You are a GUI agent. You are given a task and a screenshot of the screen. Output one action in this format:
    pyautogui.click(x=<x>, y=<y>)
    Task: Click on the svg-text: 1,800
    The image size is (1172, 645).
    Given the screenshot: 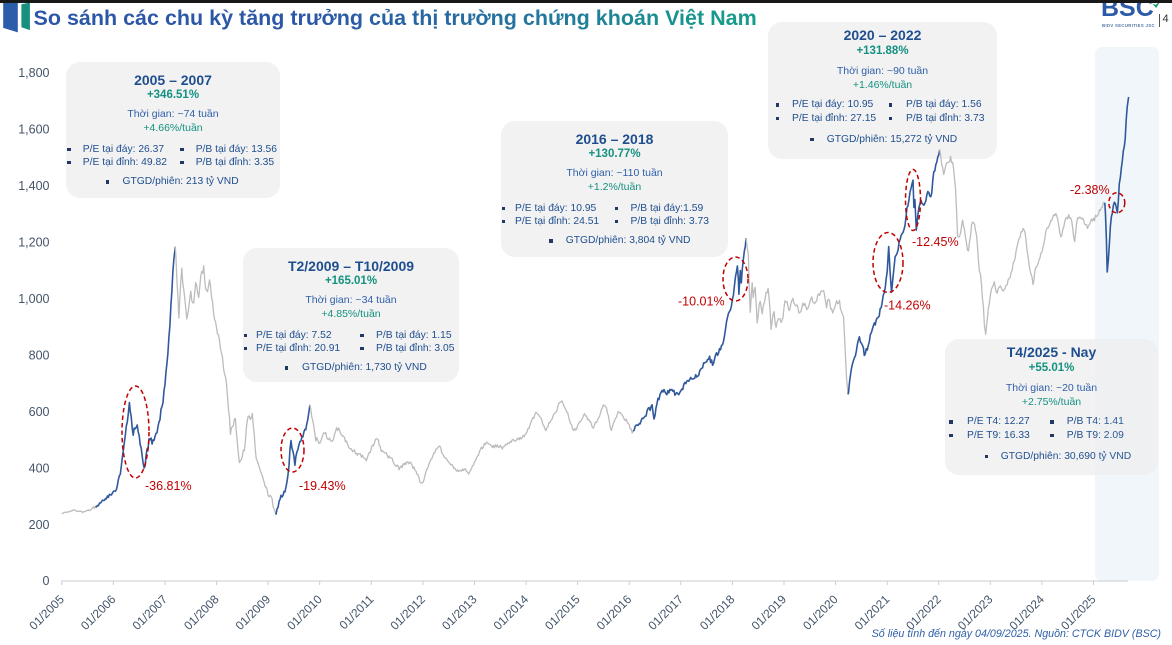 What is the action you would take?
    pyautogui.click(x=33, y=73)
    